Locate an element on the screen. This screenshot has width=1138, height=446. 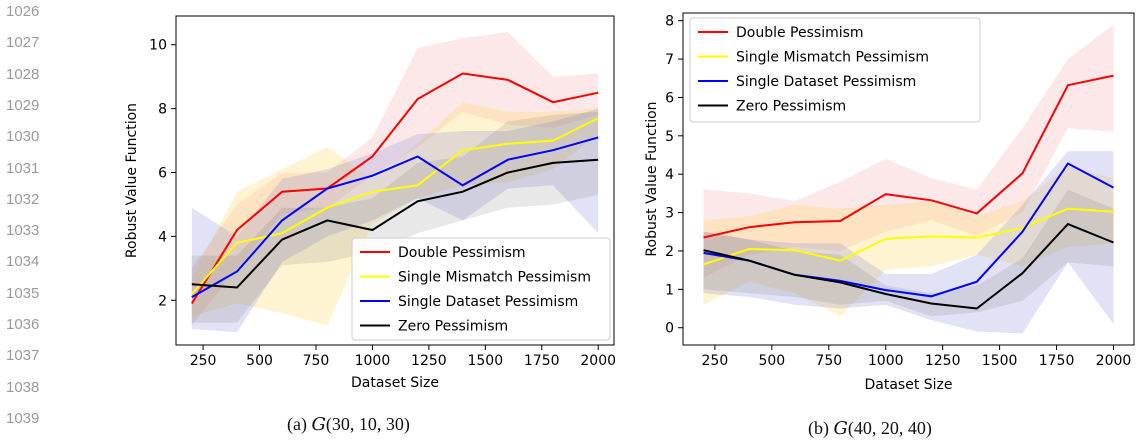
caption-a-symbol: G is located at coordinates (318, 424).